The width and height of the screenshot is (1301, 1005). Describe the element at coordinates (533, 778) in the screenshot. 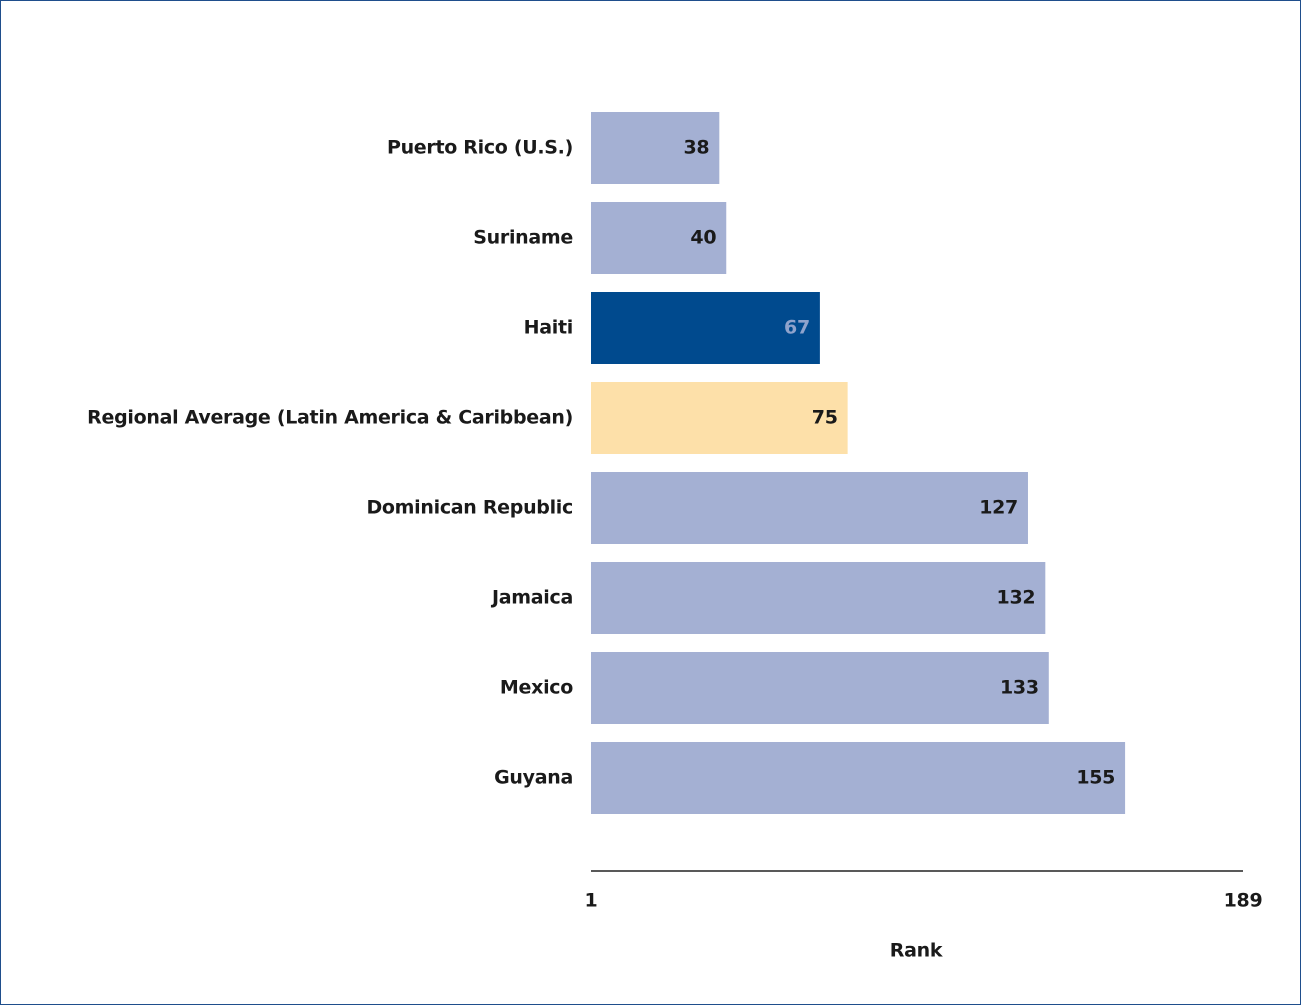

I see `category-label: Guyana` at that location.